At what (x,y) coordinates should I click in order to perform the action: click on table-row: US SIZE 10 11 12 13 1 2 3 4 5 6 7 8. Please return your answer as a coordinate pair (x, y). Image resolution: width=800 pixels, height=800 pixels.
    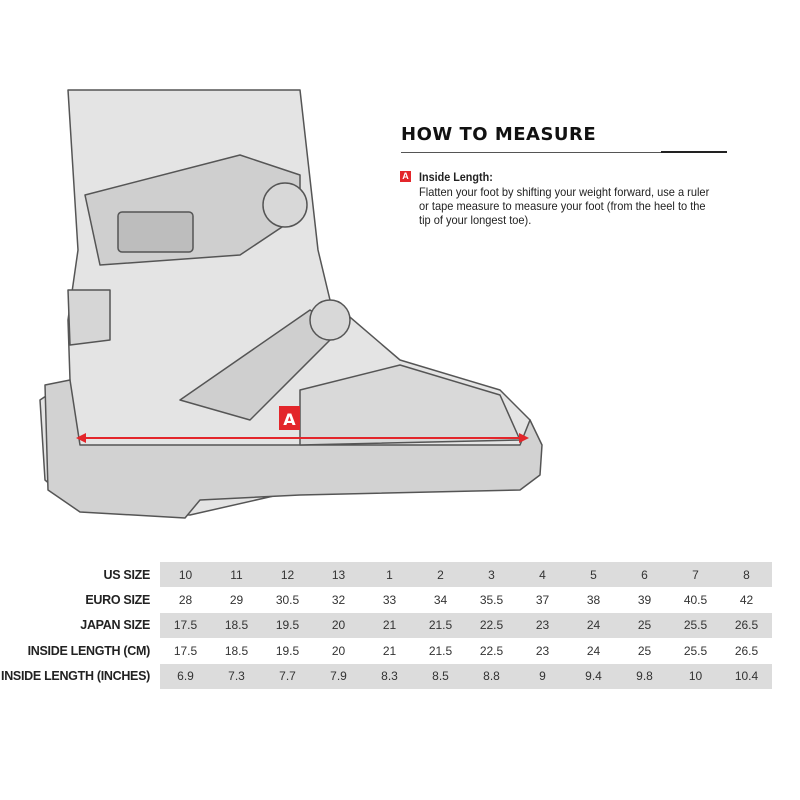
    Looking at the image, I should click on (386, 575).